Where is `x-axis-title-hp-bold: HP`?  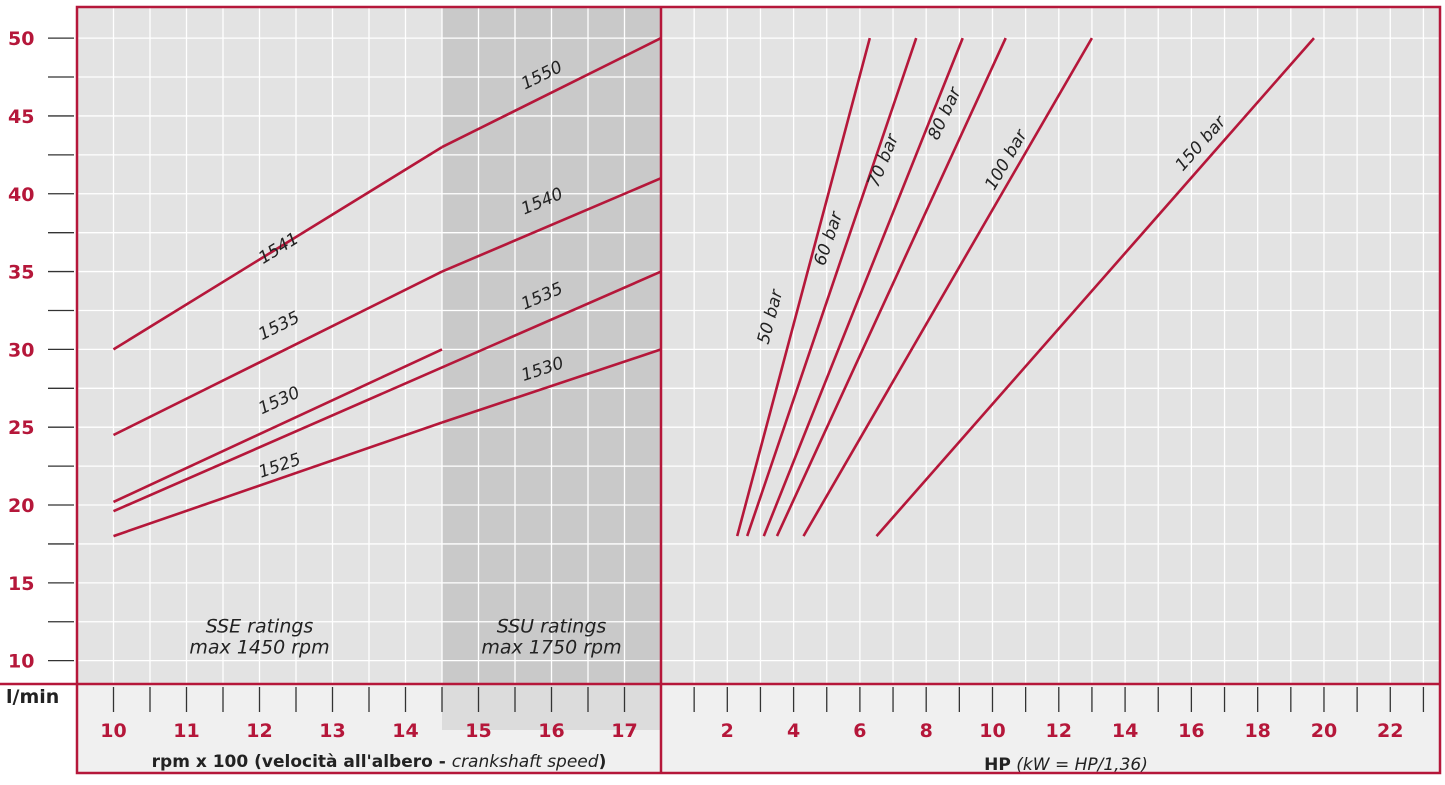 x-axis-title-hp-bold: HP is located at coordinates (997, 765).